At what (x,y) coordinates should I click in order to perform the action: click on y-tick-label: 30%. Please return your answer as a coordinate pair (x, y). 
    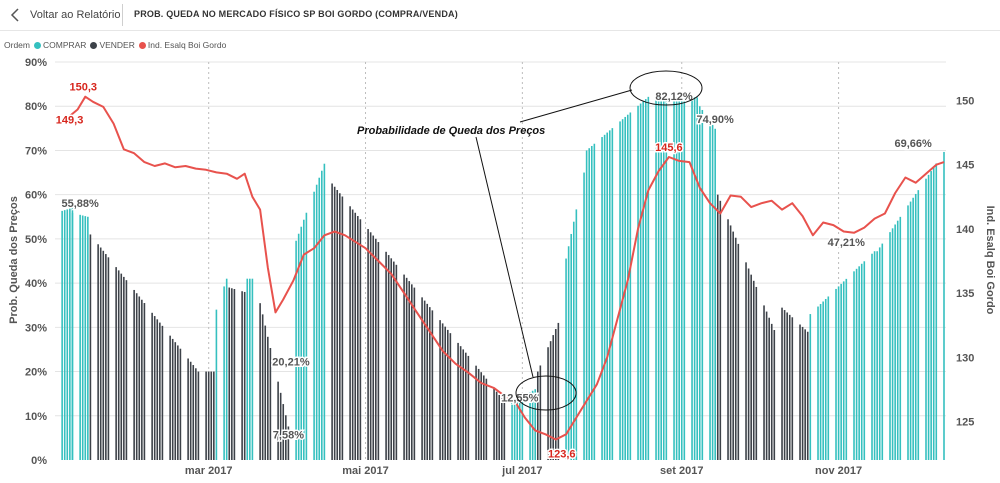
    Looking at the image, I should click on (36, 328).